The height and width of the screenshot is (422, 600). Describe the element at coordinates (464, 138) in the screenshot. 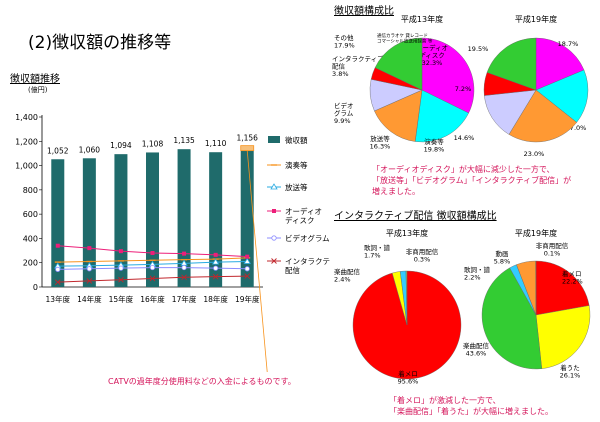

I see `pie-slice-value: 14.6%` at that location.